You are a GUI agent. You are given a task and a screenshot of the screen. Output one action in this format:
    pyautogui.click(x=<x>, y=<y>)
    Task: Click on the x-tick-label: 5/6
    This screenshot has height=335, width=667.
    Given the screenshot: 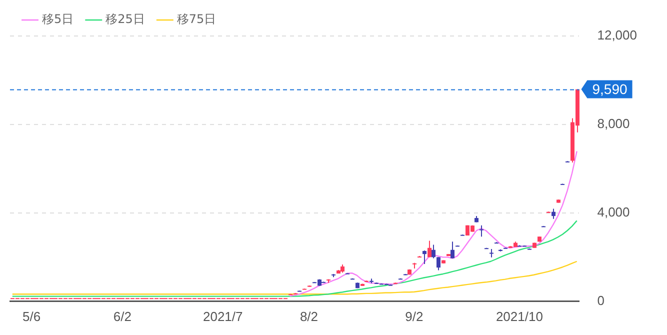 What is the action you would take?
    pyautogui.click(x=31, y=316)
    